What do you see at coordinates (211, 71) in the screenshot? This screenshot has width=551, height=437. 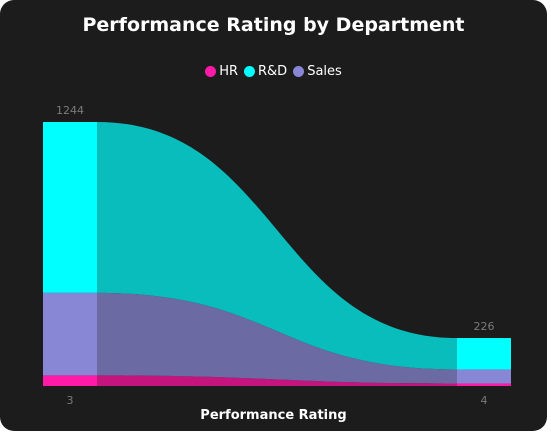 I see `legend-dot-hr` at bounding box center [211, 71].